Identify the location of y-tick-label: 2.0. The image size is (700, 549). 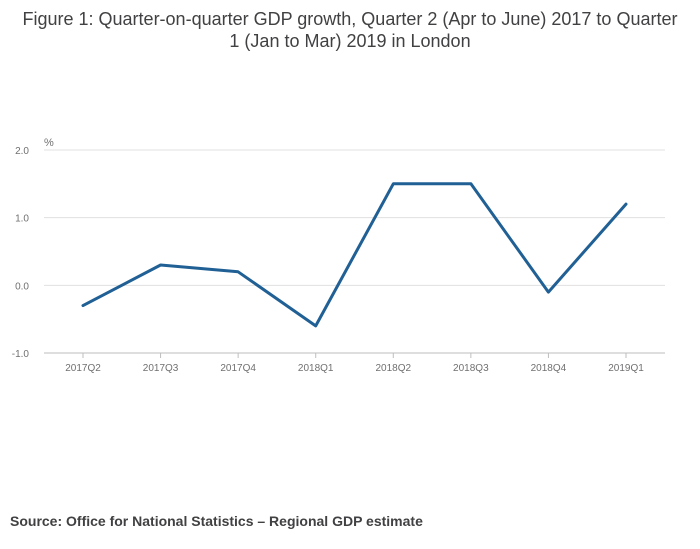
(22, 151).